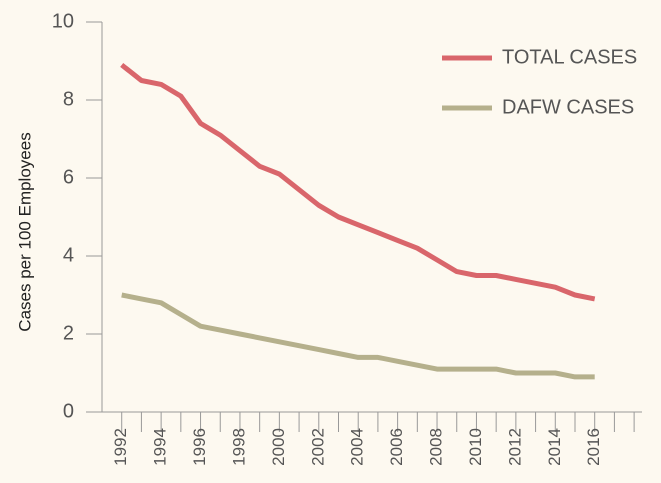 The height and width of the screenshot is (483, 661). Describe the element at coordinates (569, 57) in the screenshot. I see `legend-label: TOTAL CASES` at that location.